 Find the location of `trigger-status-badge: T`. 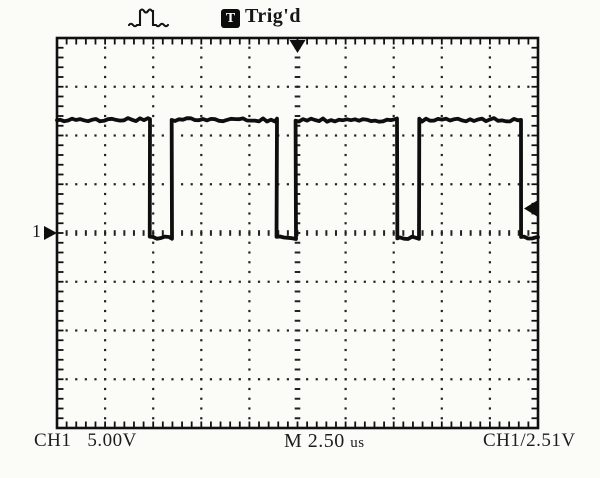

trigger-status-badge: T is located at coordinates (230, 18).